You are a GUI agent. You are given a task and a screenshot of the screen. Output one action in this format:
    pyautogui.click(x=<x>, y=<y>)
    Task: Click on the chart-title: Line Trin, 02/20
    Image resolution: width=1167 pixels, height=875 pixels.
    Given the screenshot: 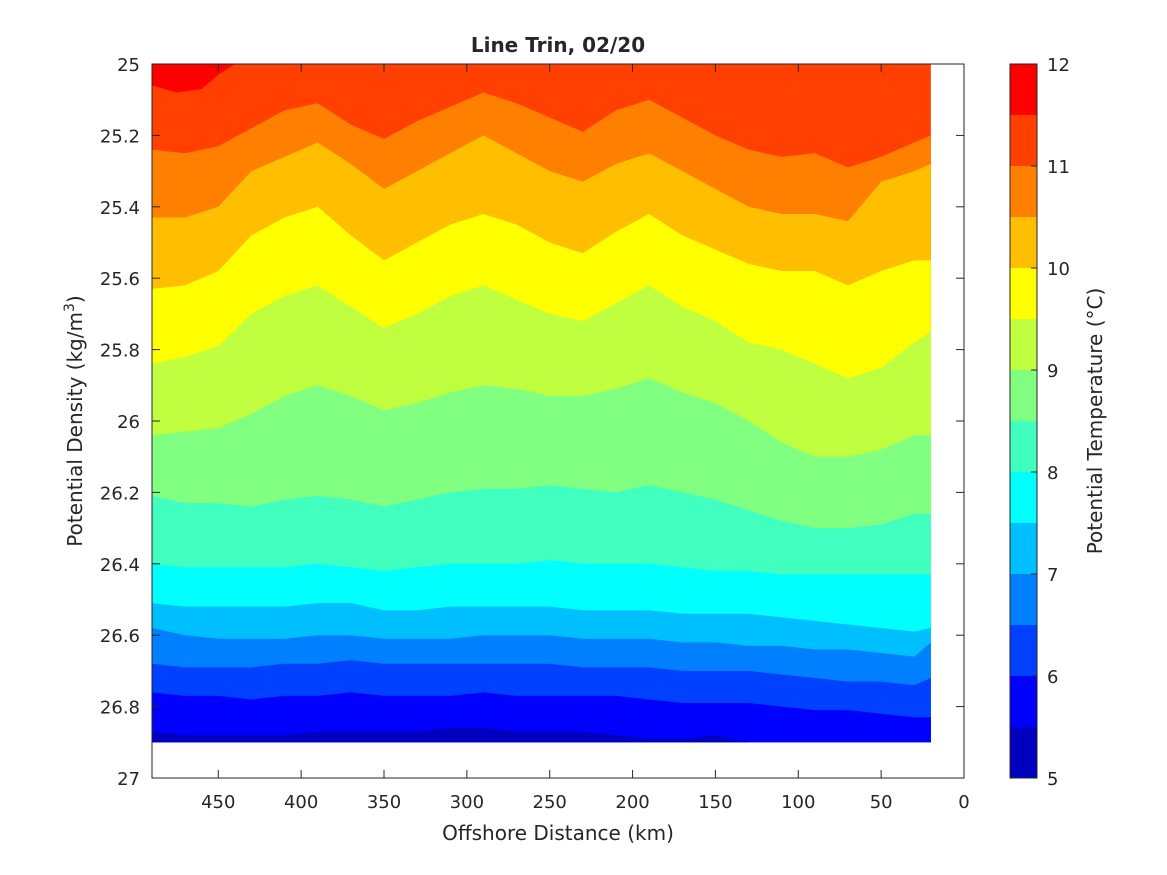 What is the action you would take?
    pyautogui.click(x=558, y=45)
    